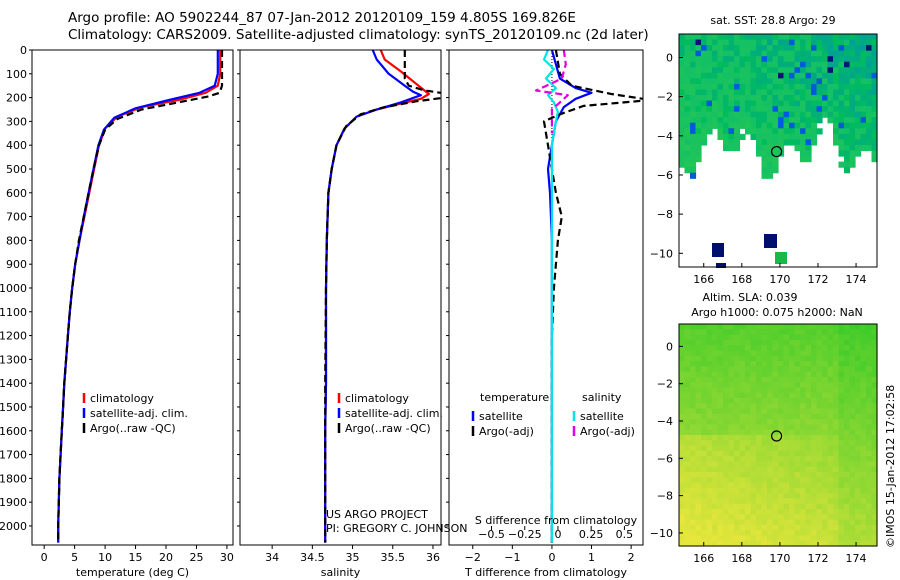  What do you see at coordinates (856, 279) in the screenshot?
I see `map-x-tick-label: 174` at bounding box center [856, 279].